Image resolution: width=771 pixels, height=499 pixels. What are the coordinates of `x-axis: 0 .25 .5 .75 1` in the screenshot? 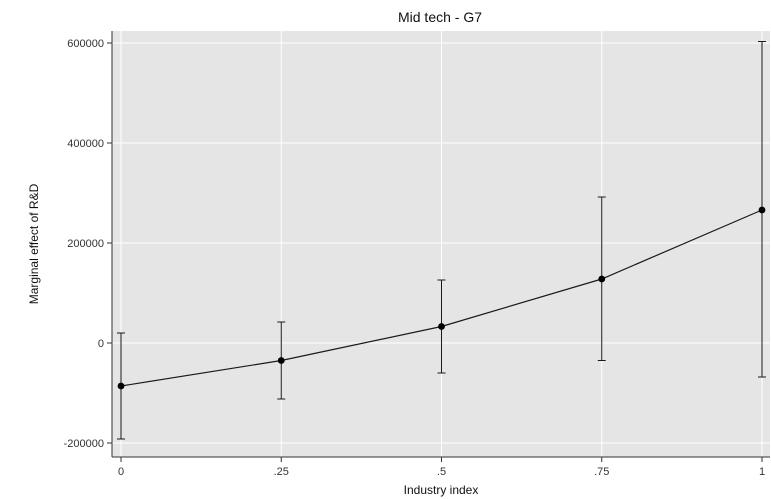 It's located at (441, 467).